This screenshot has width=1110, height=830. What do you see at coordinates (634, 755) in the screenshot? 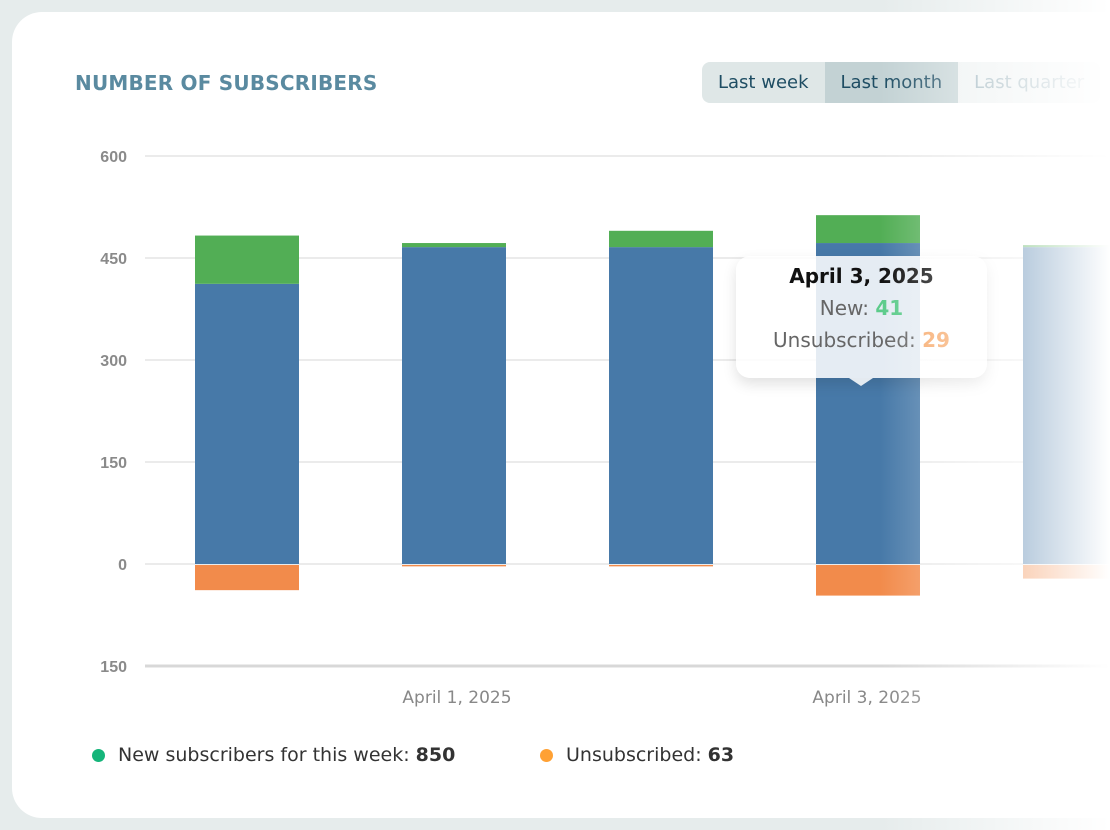
I see `legend-unsub-label: Unsubscribed:` at bounding box center [634, 755].